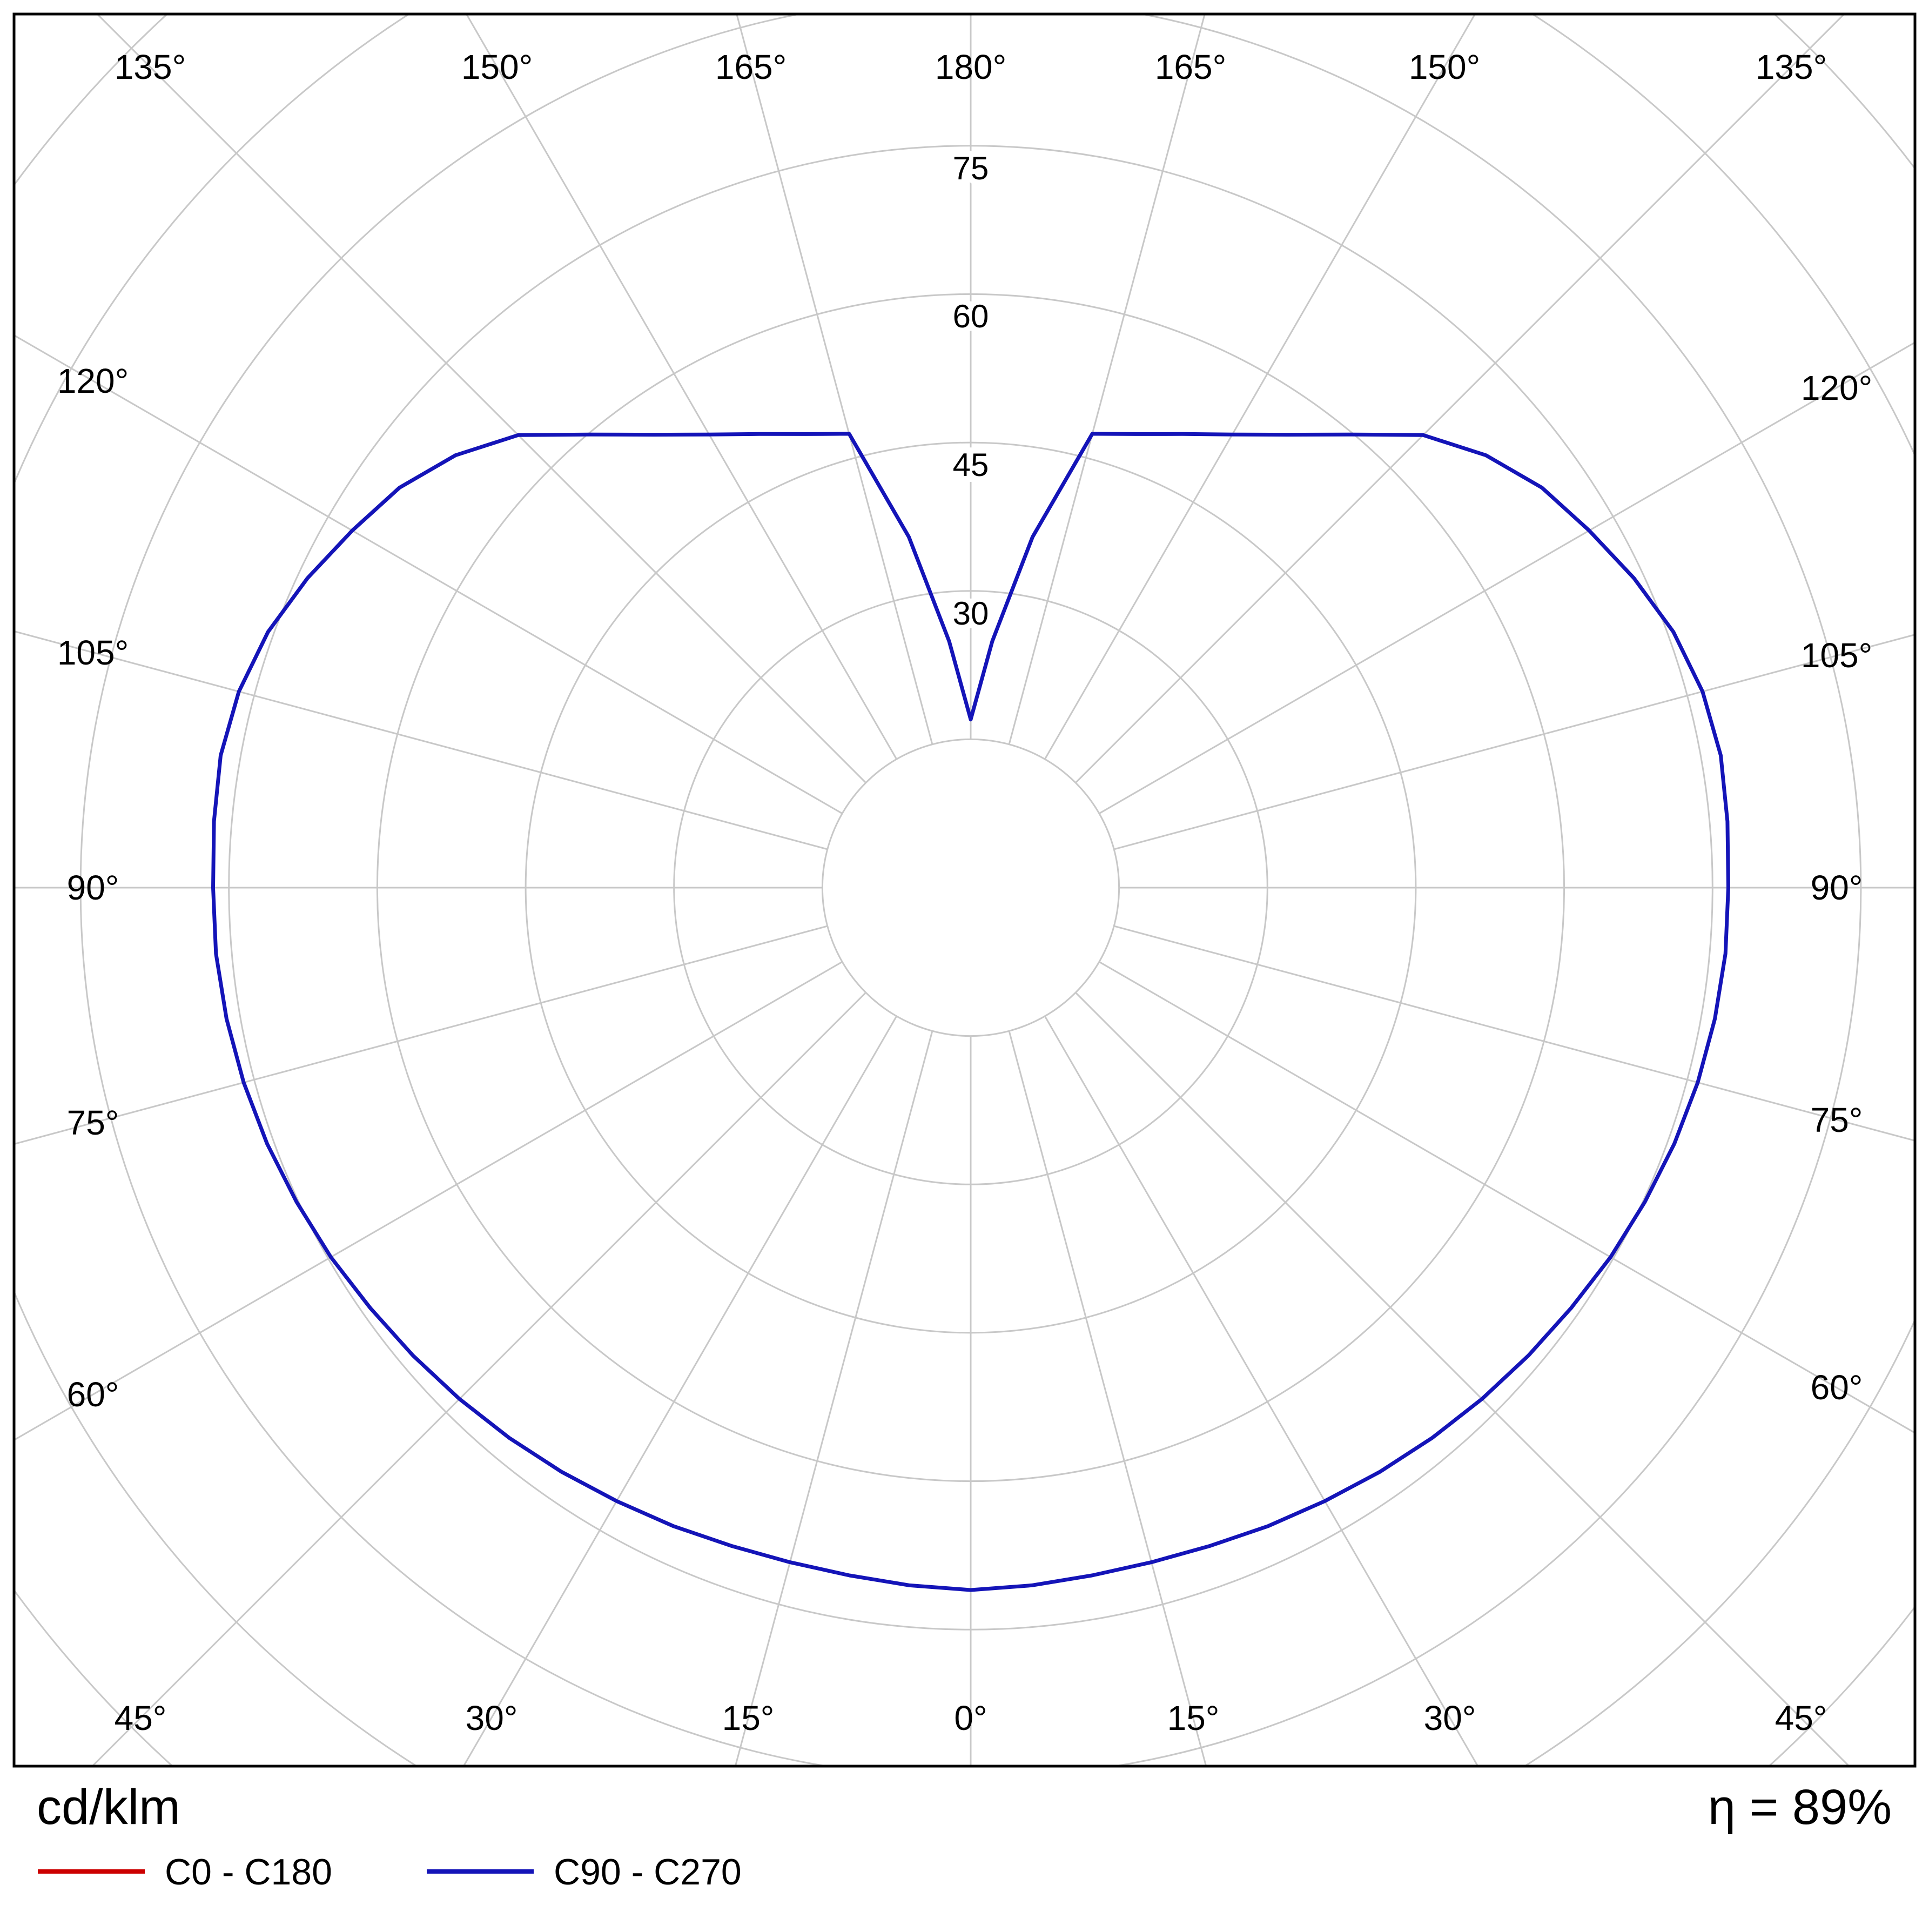 This screenshot has width=1929, height=1932. I want to click on angle-label: 0°, so click(971, 1718).